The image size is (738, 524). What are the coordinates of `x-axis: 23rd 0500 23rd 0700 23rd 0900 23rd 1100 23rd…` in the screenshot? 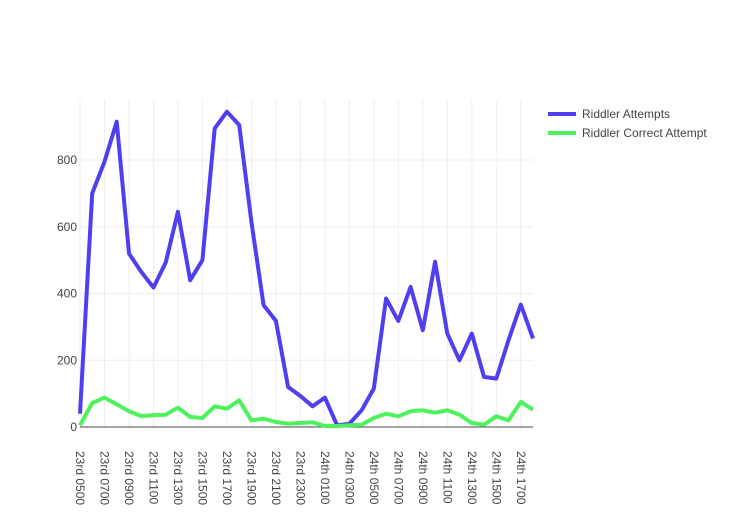 It's located at (300, 478).